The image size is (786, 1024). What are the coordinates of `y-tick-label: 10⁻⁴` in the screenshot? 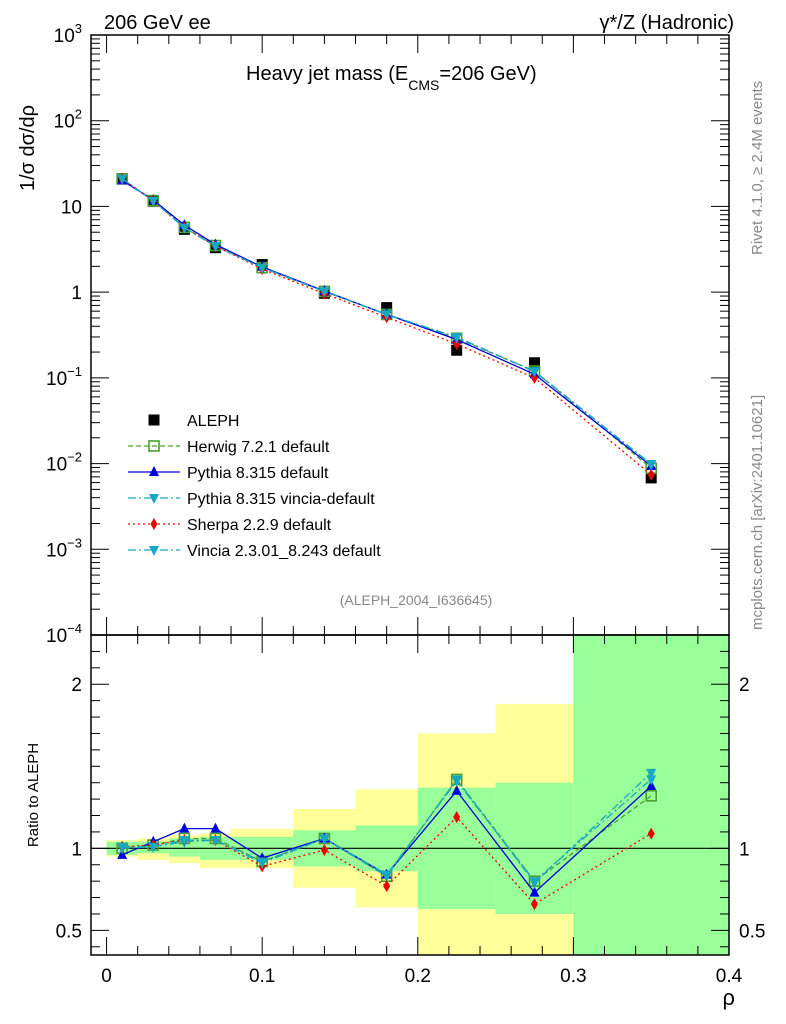 It's located at (64, 634).